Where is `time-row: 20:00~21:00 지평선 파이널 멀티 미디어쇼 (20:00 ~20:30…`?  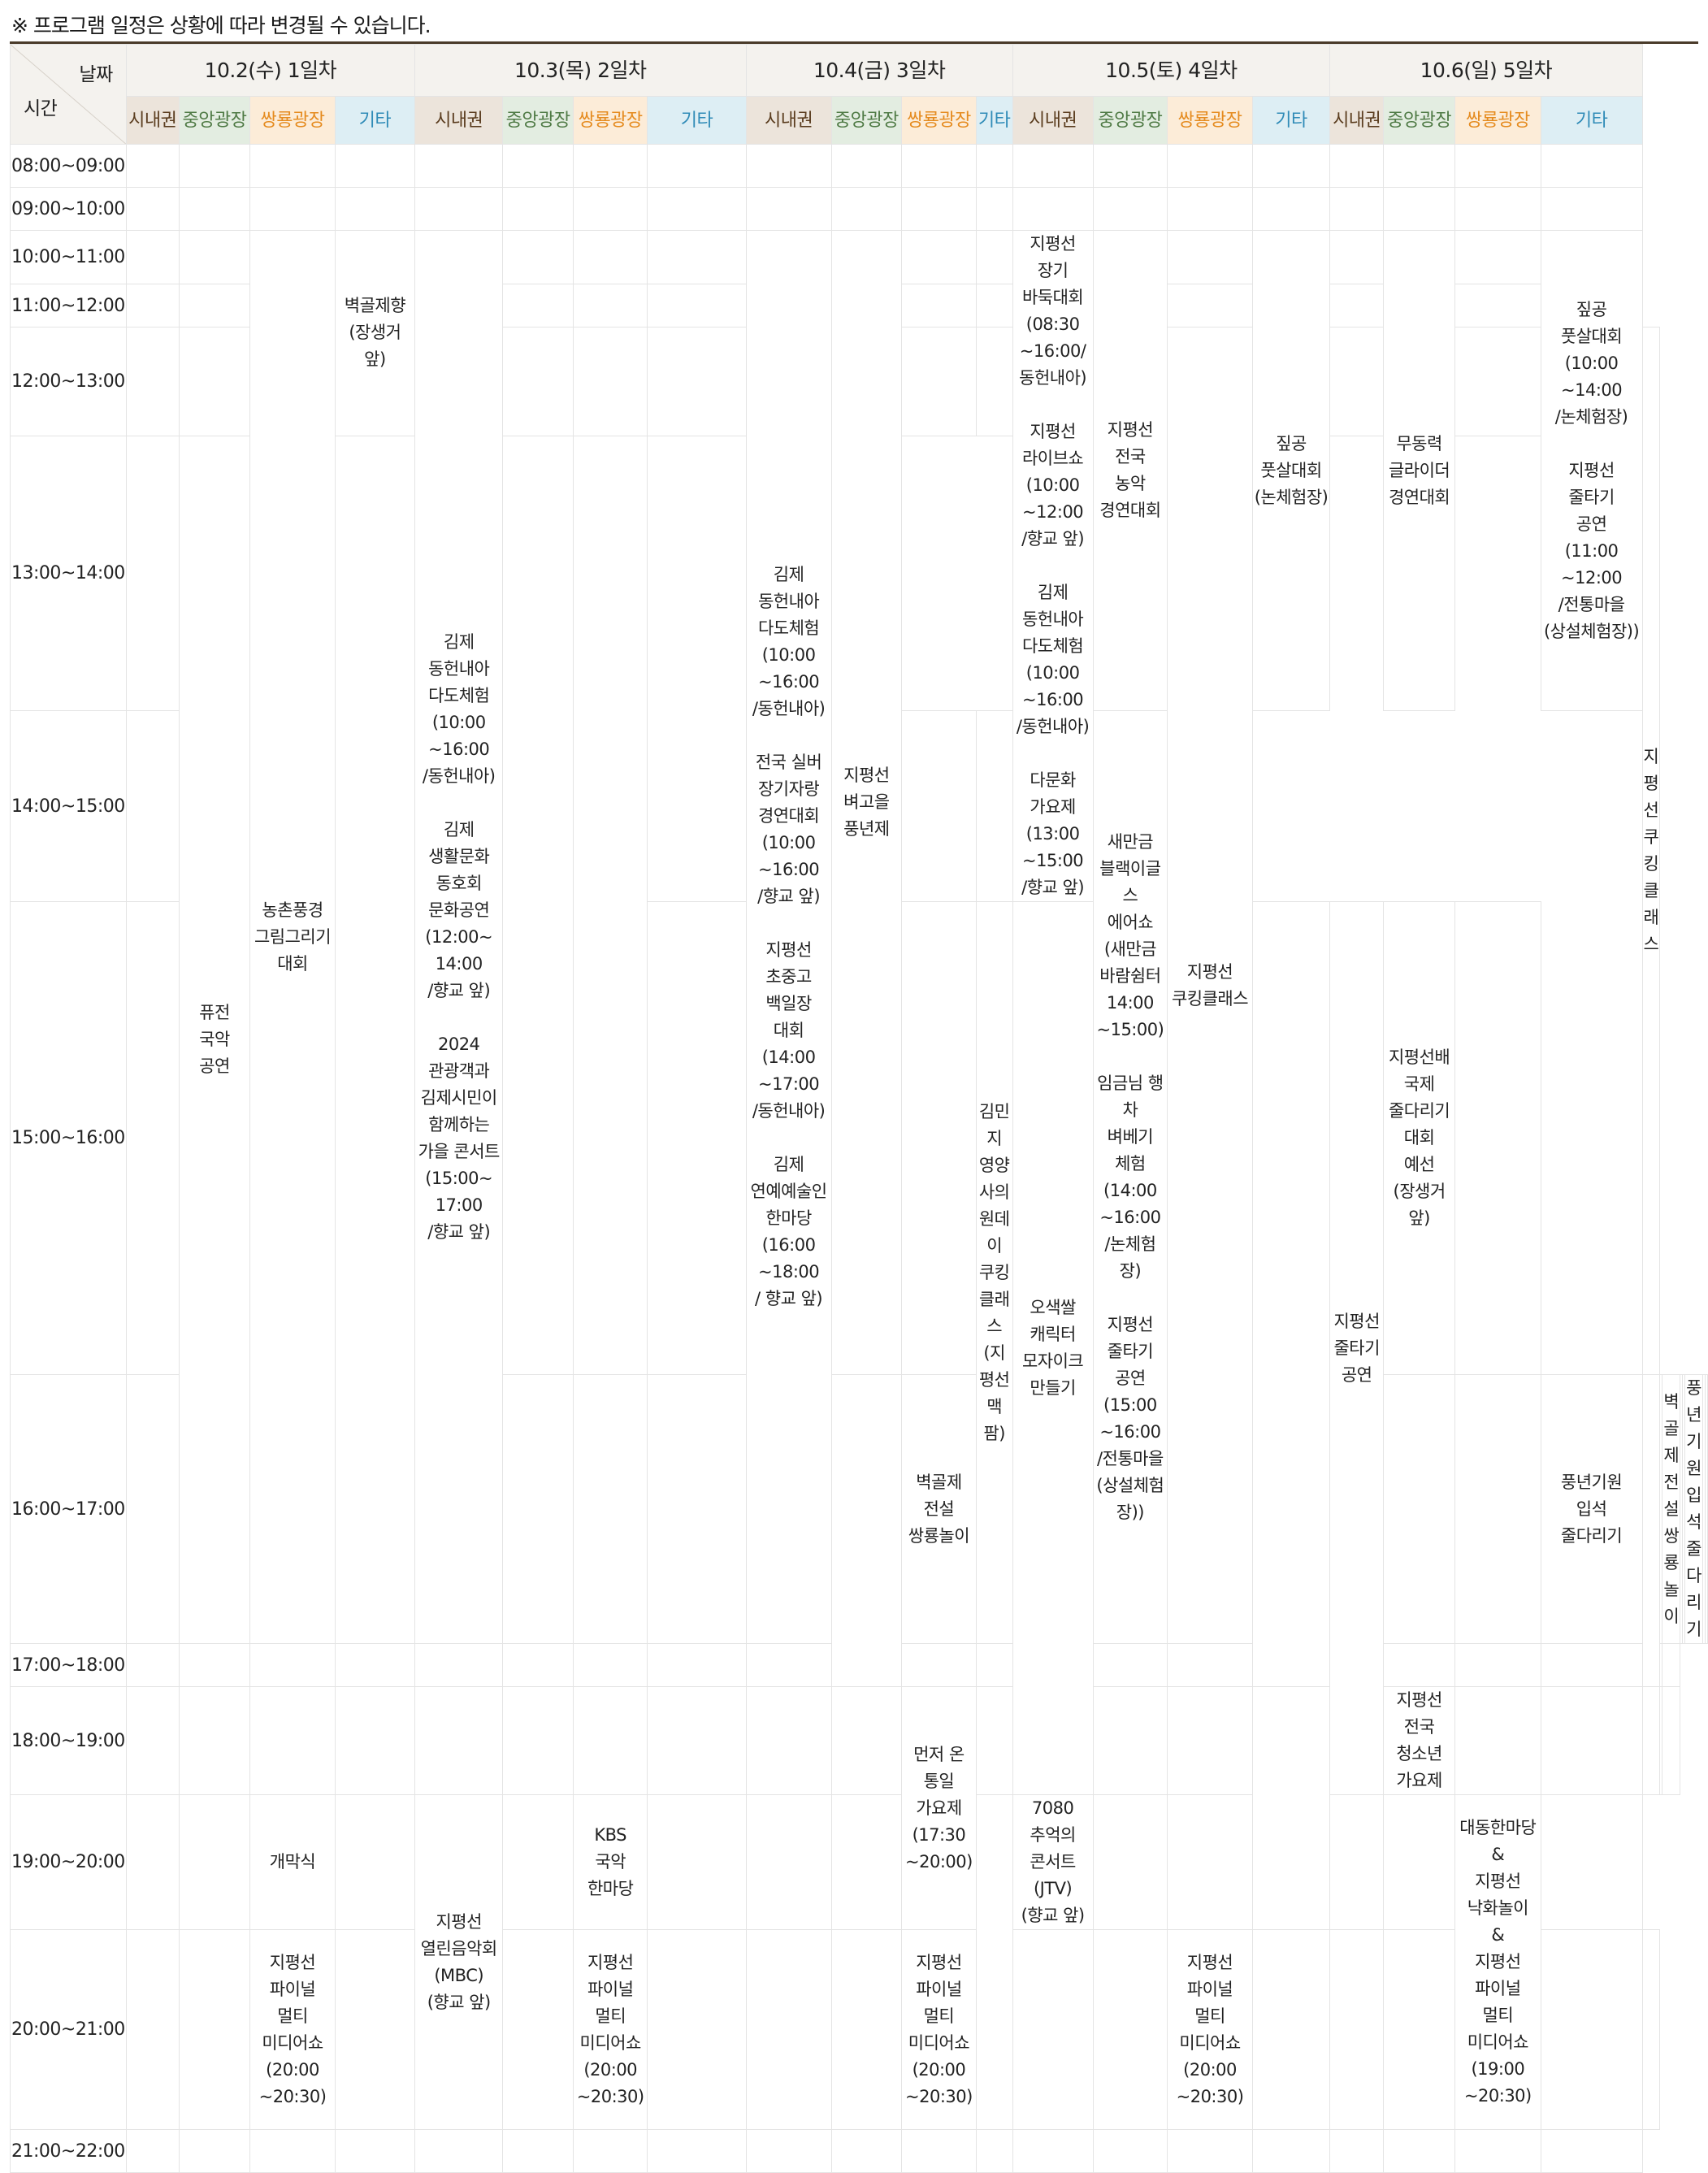 time-row: 20:00~21:00 지평선 파이널 멀티 미디어쇼 (20:00 ~20:30… is located at coordinates (859, 2029).